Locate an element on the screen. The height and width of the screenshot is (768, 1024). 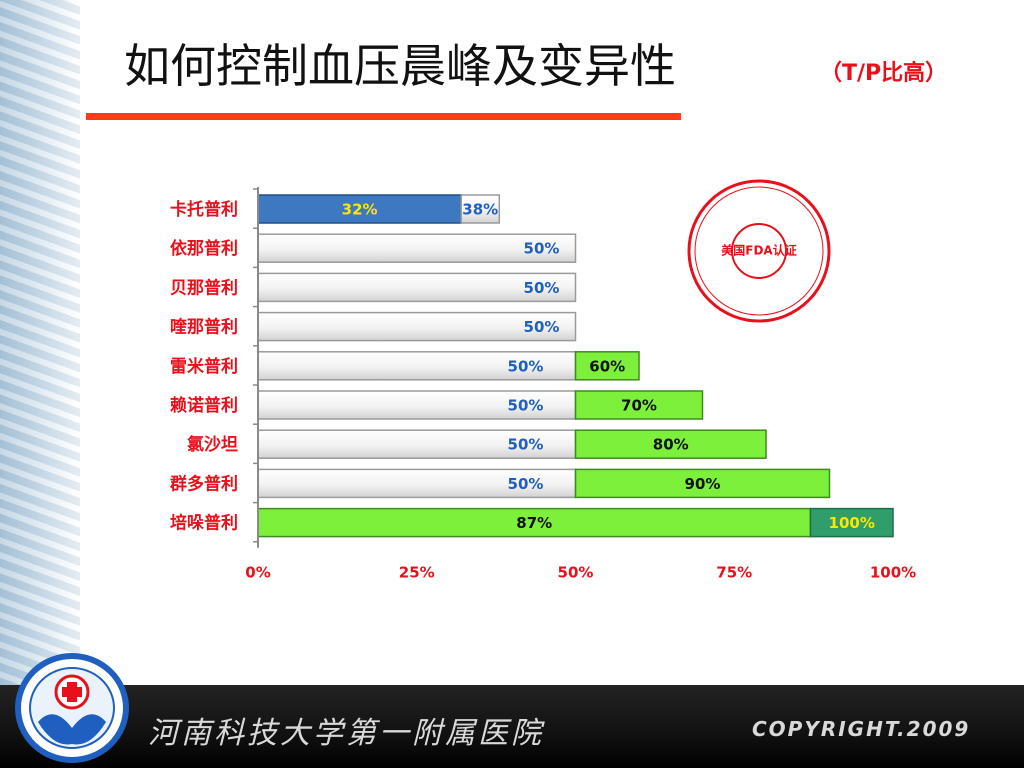
footer-hospital-name: 河南科技大学第一附属医院 is located at coordinates (346, 733).